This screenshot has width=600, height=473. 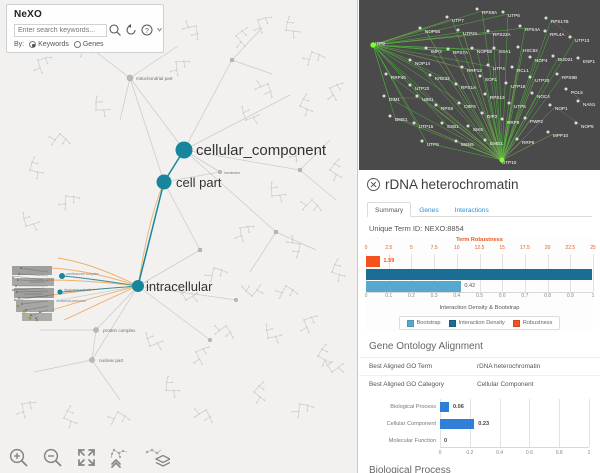 What do you see at coordinates (147, 30) in the screenshot?
I see `help-icon: ?` at bounding box center [147, 30].